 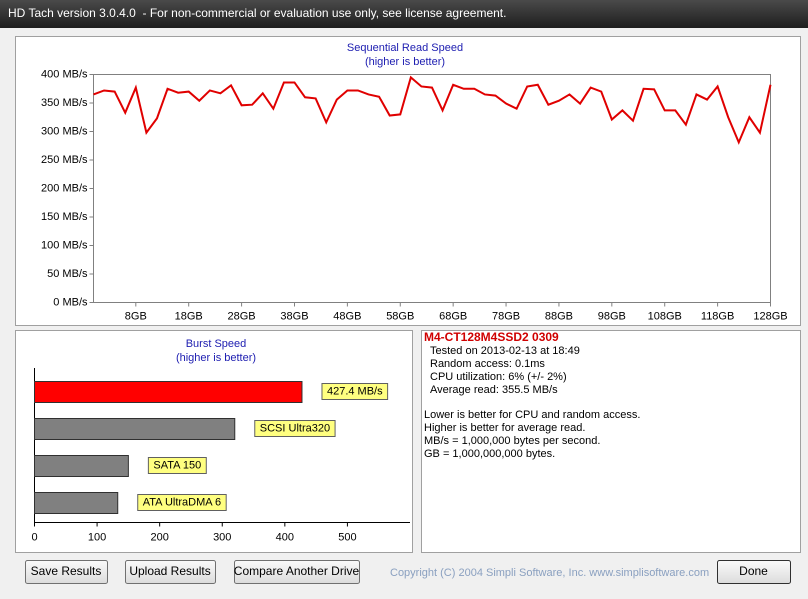 I want to click on title-bar, so click(x=404, y=14).